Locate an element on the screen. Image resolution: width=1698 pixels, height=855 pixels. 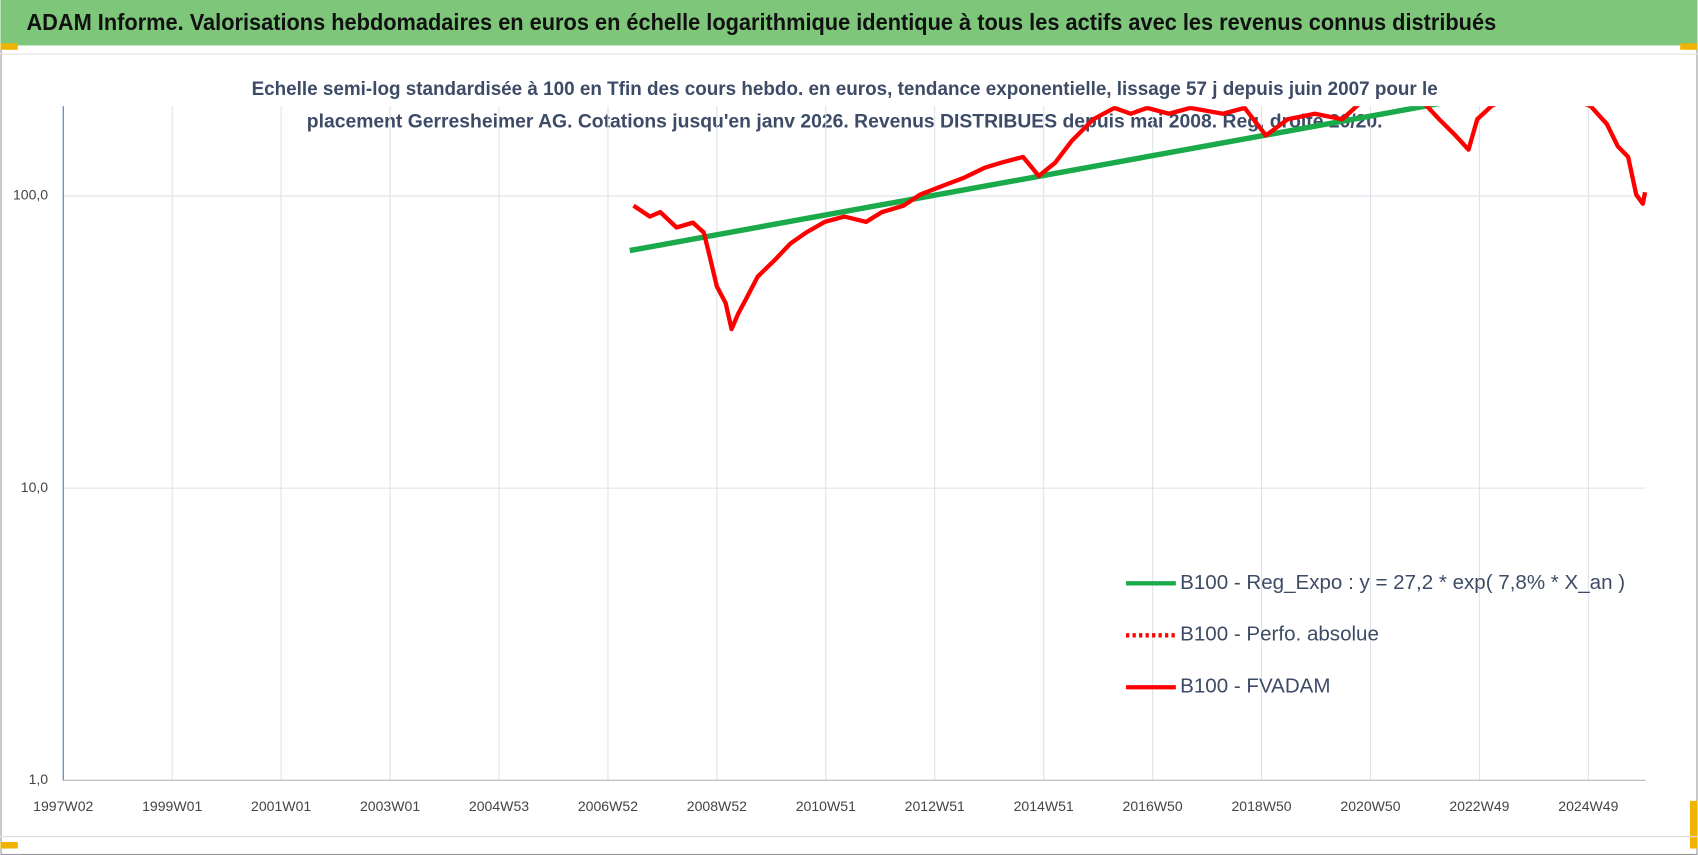
x-tick-label: 2006W52 is located at coordinates (608, 806).